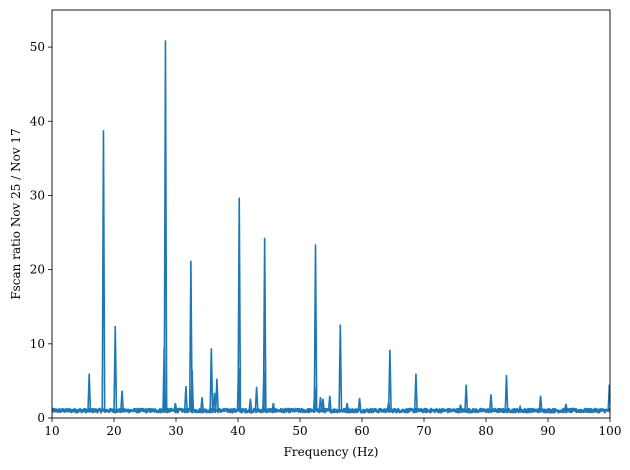 This screenshot has height=470, width=630. What do you see at coordinates (237, 431) in the screenshot?
I see `x-tick-label: 40` at bounding box center [237, 431].